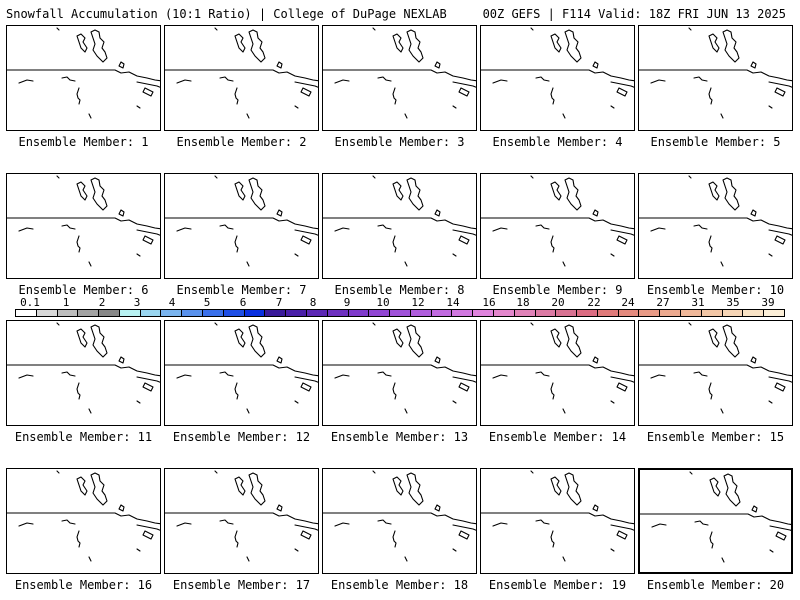 This screenshot has height=600, width=800. Describe the element at coordinates (399, 437) in the screenshot. I see `ensemble-member-label: Ensemble Member: 13` at that location.